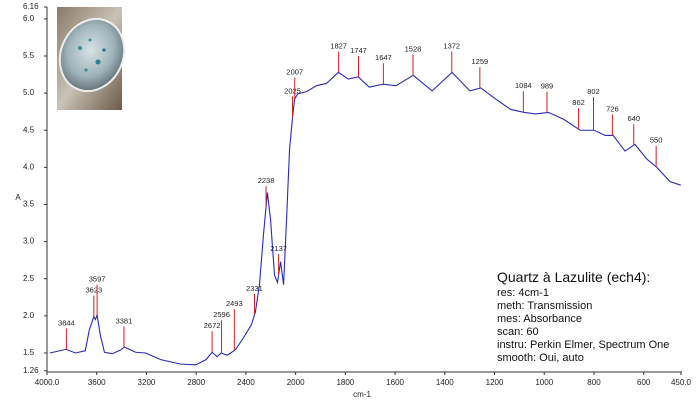  I want to click on peak-label: 2672, so click(212, 325).